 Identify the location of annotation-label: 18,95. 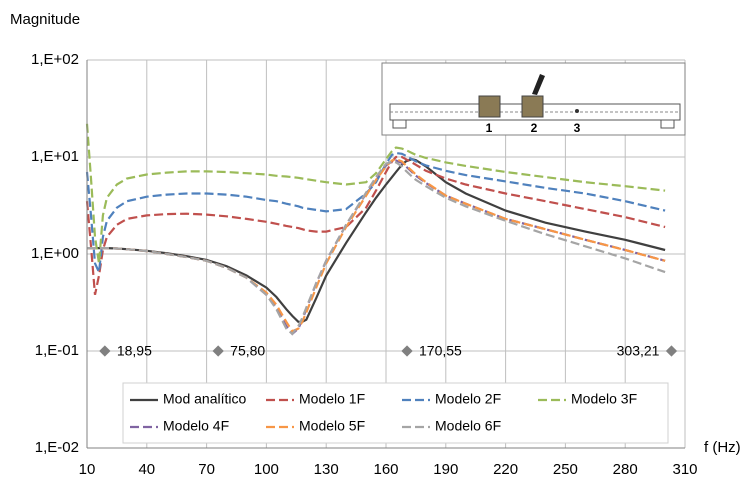
(134, 351).